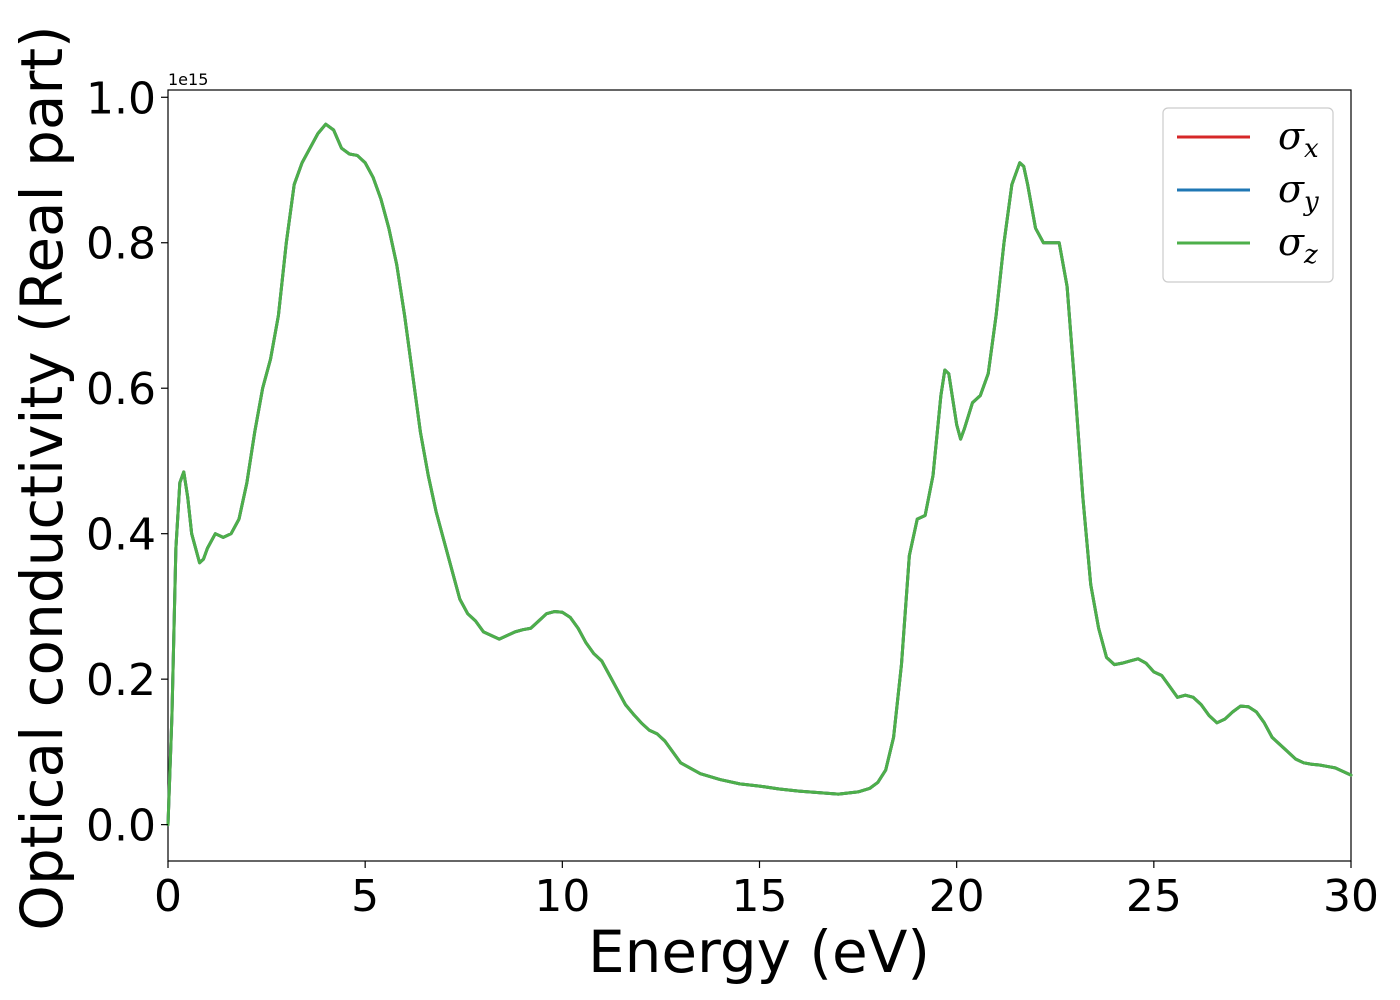 This screenshot has height=1000, width=1400. What do you see at coordinates (365, 896) in the screenshot?
I see `x-tick-label: 5` at bounding box center [365, 896].